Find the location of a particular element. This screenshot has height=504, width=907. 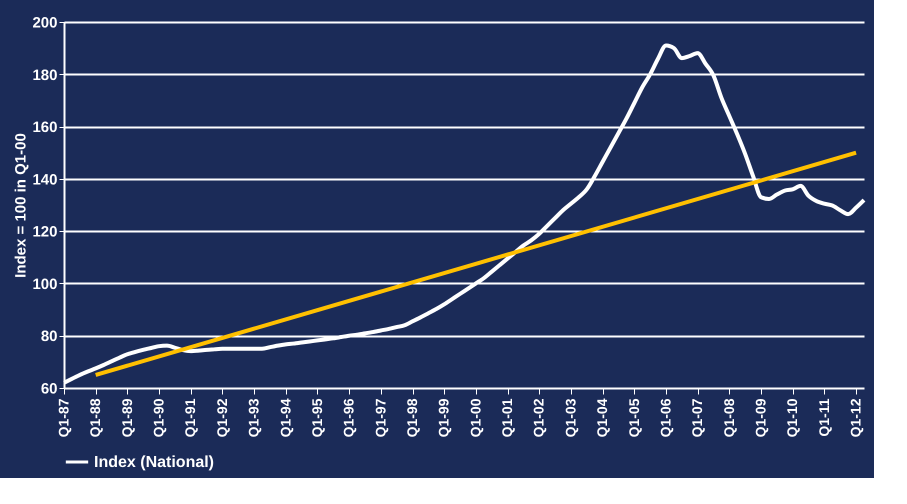

x-tick-label: Q1-88 is located at coordinates (95, 418).